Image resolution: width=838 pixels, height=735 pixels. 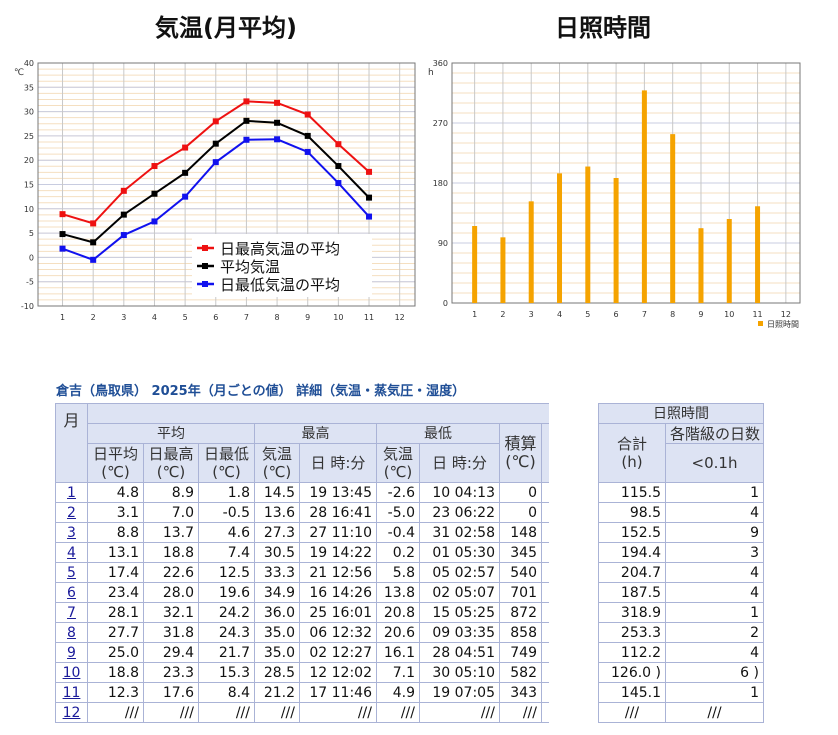 What do you see at coordinates (29, 136) in the screenshot?
I see `y-tick-label: 25` at bounding box center [29, 136].